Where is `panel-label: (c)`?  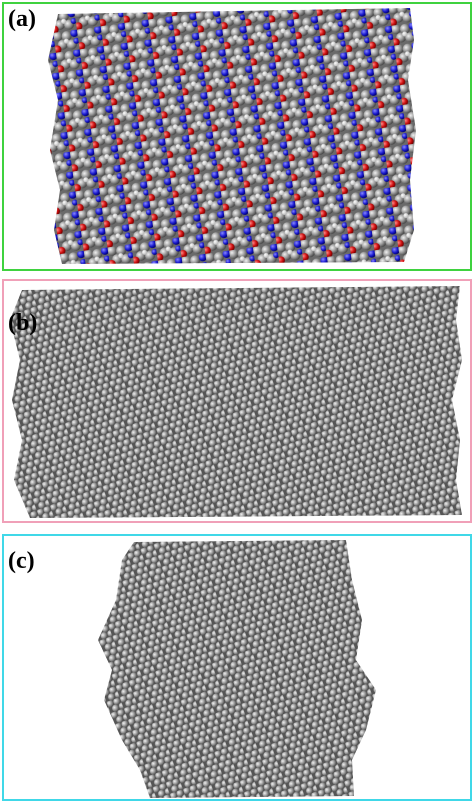 panel-label: (c) is located at coordinates (21, 561).